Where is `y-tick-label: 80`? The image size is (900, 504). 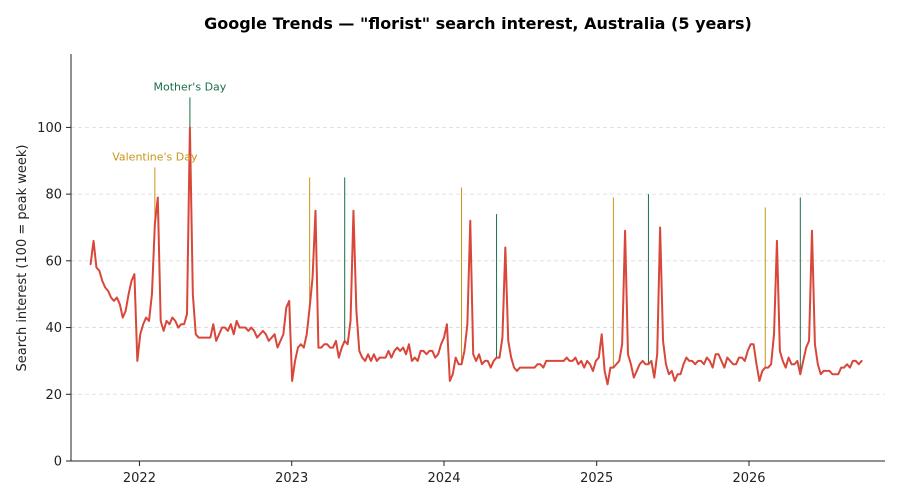
y-tick-label: 80 is located at coordinates (53, 195).